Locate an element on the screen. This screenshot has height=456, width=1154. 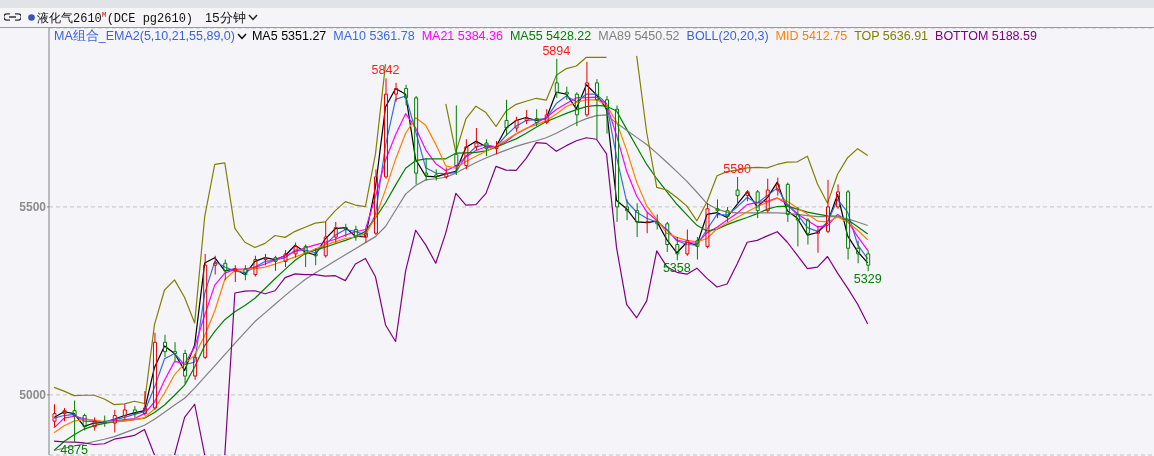
text: MA21 5384.36 is located at coordinates (462, 36).